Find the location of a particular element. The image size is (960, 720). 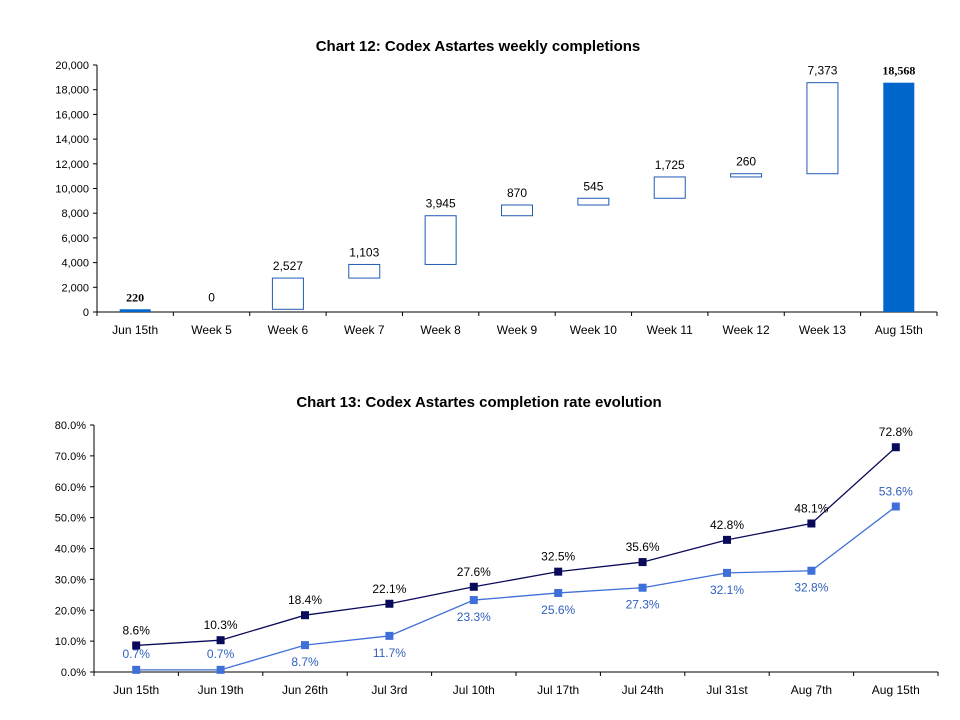

x-tick-label: Jun 26th is located at coordinates (305, 690).